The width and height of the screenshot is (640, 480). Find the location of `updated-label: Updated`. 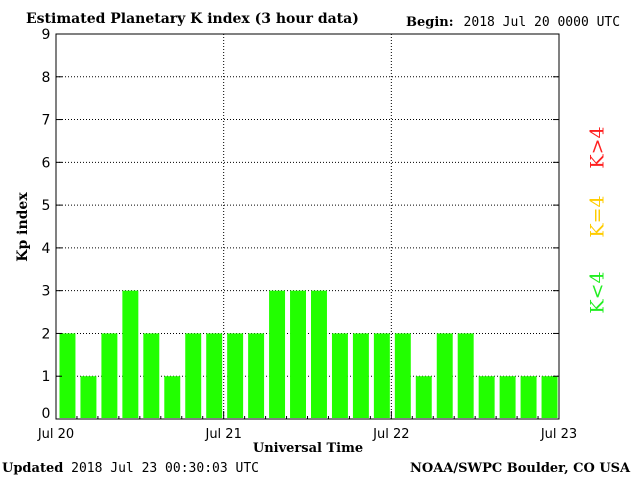

updated-label: Updated is located at coordinates (33, 468).